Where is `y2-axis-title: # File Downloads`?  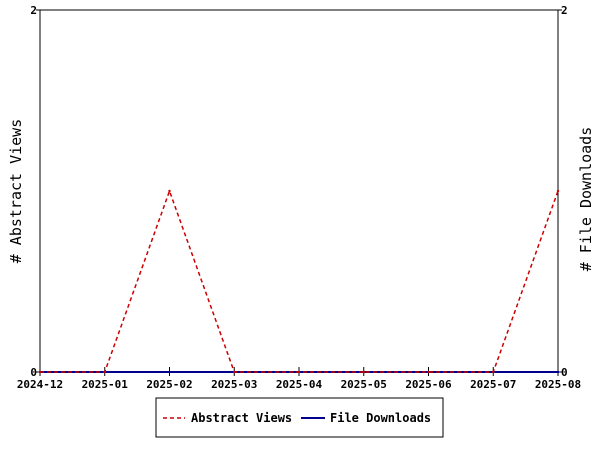
y2-axis-title: # File Downloads is located at coordinates (586, 199).